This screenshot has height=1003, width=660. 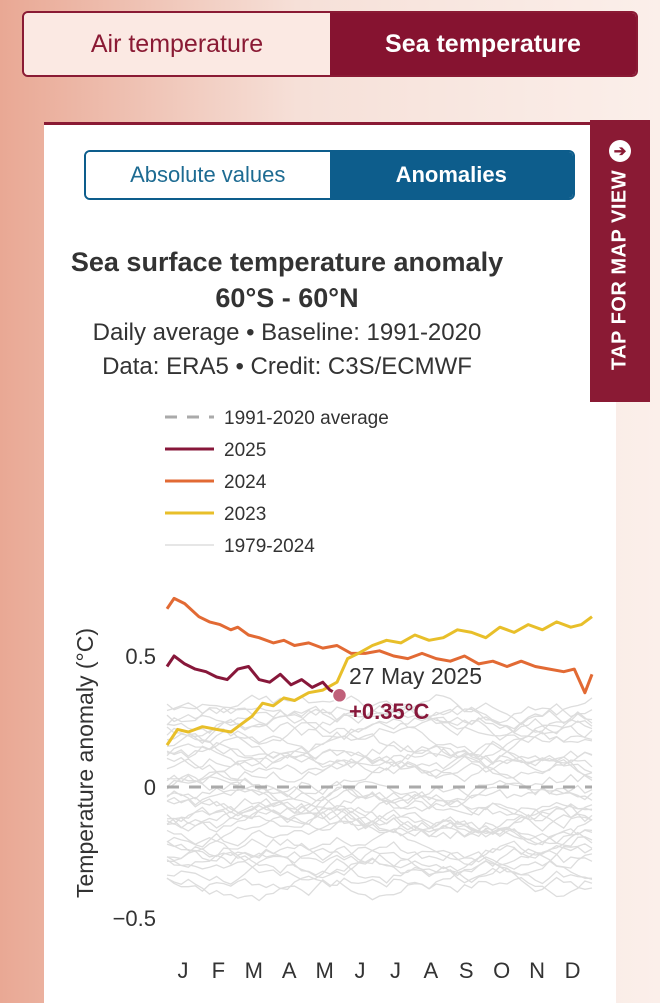 What do you see at coordinates (245, 450) in the screenshot?
I see `legend-label-c2025: 2025` at bounding box center [245, 450].